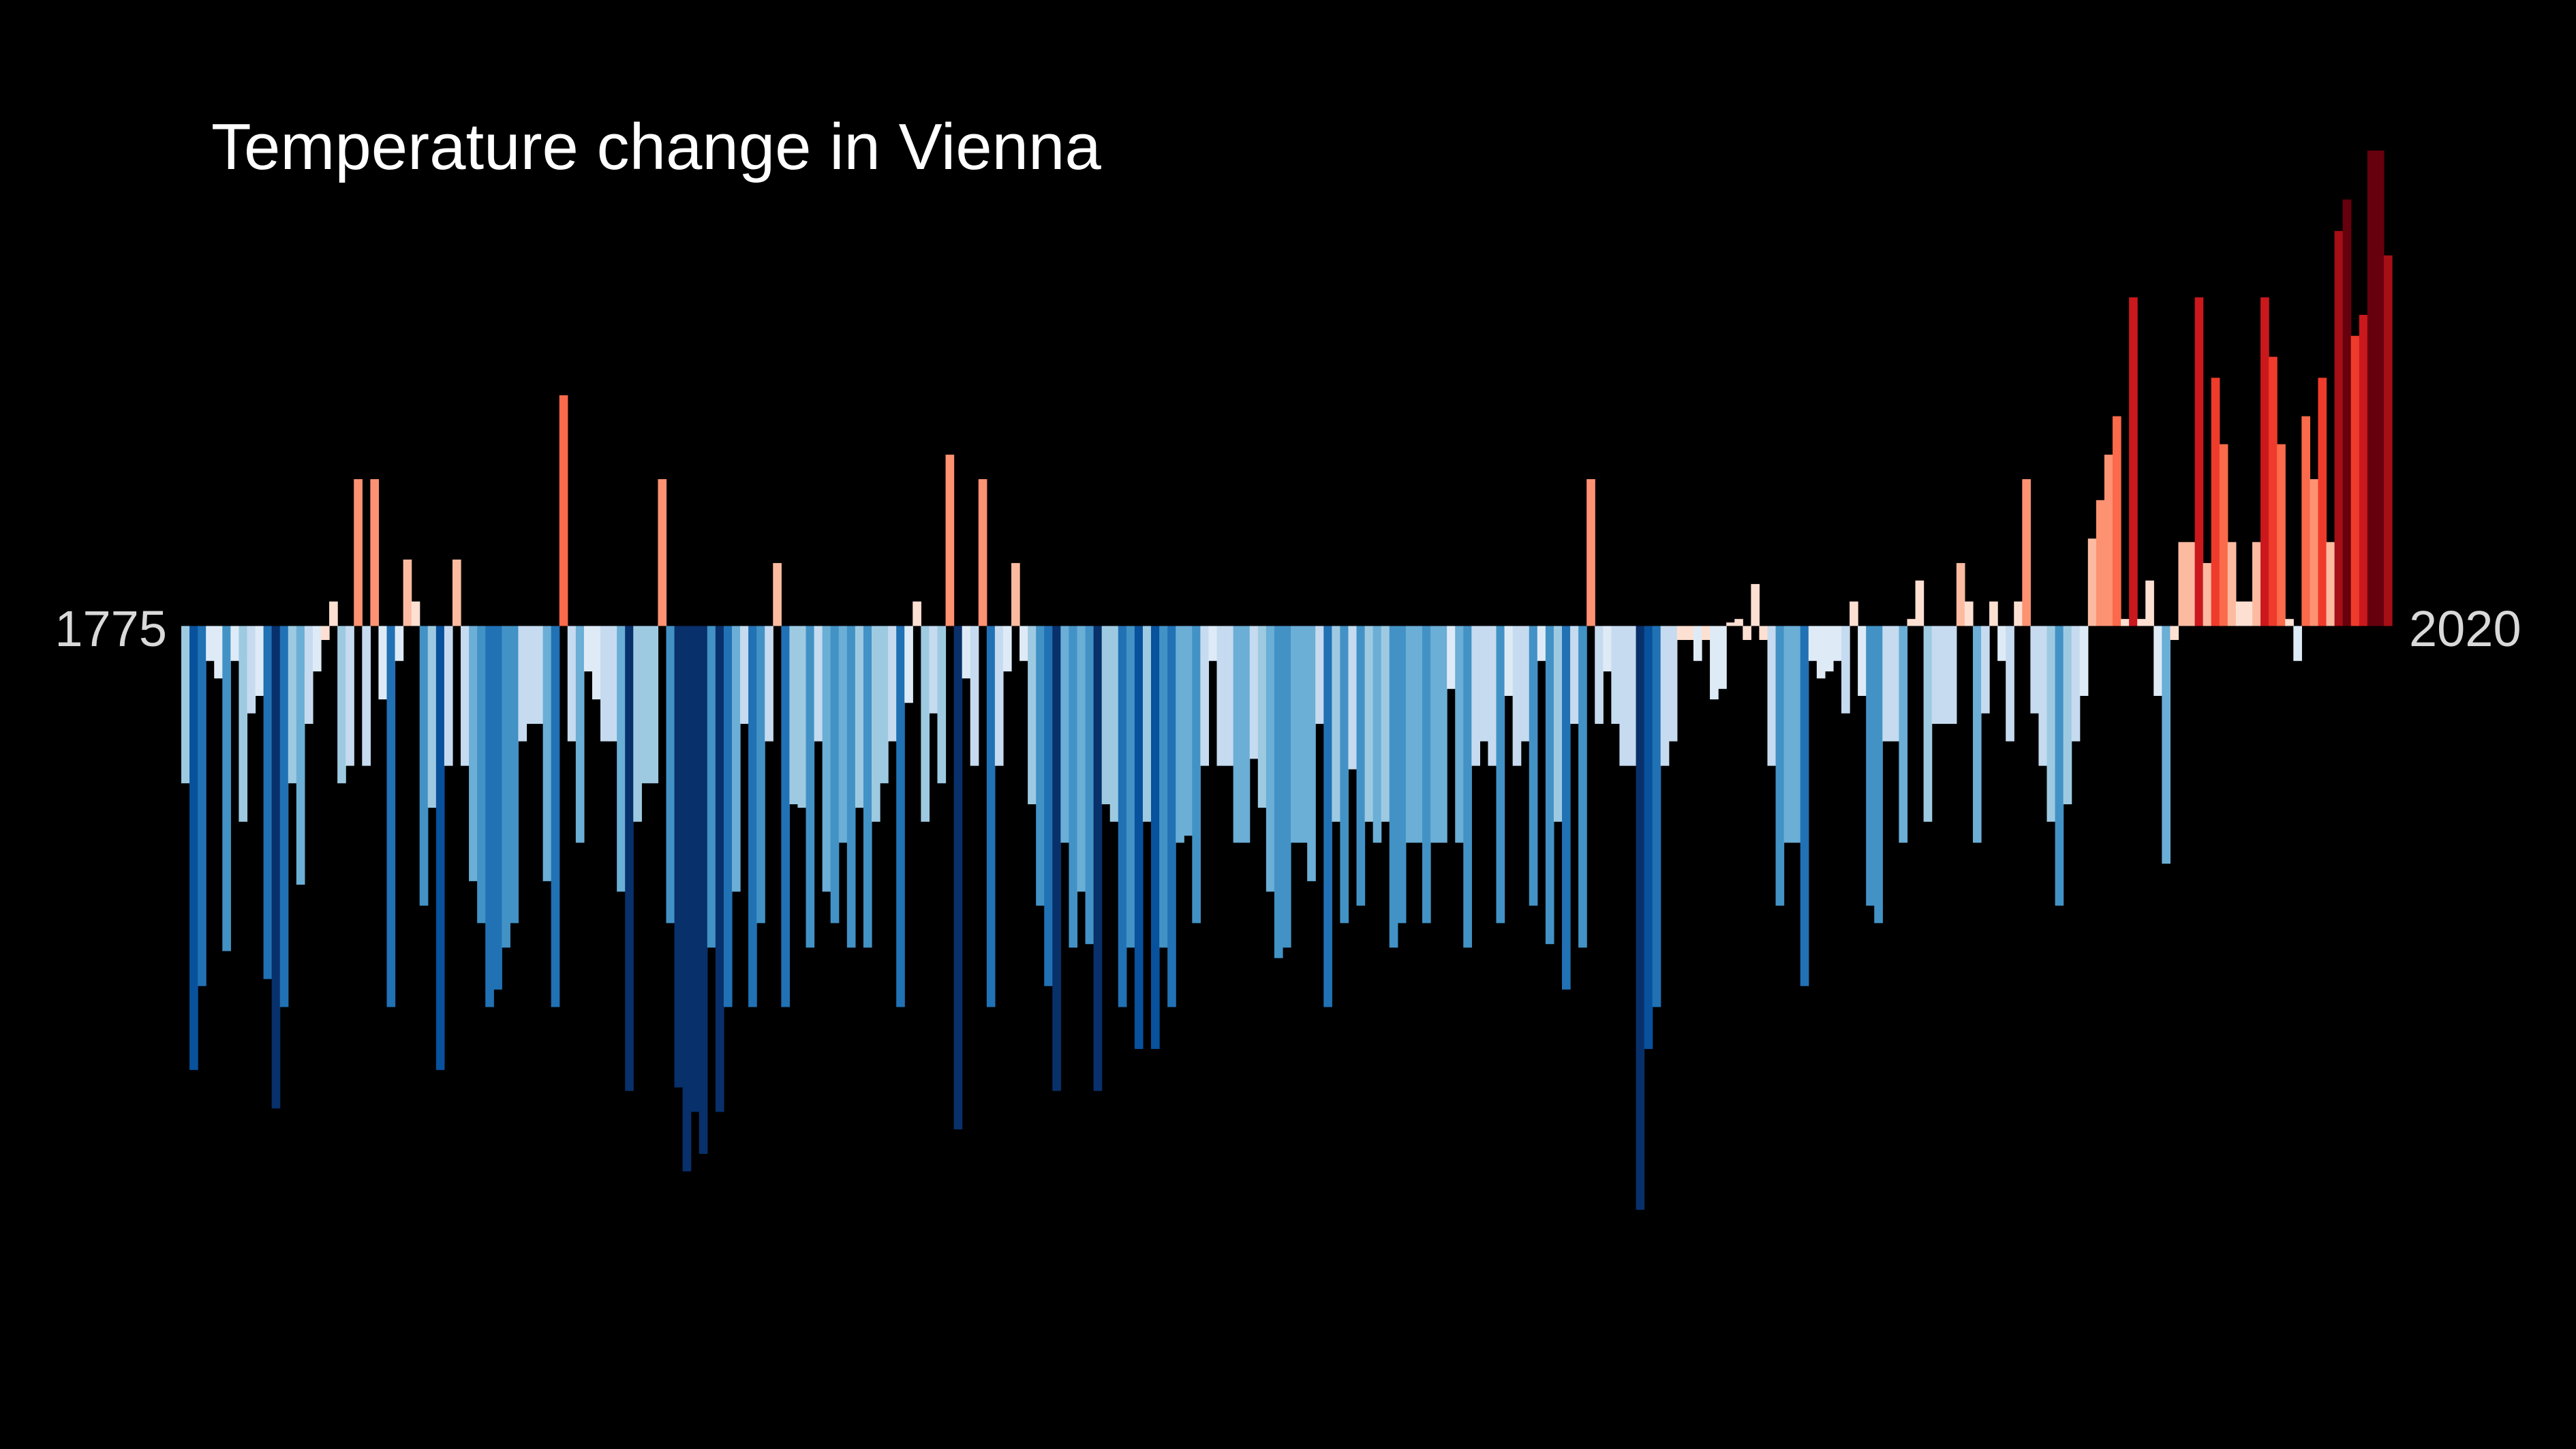  Describe the element at coordinates (2306, 521) in the screenshot. I see `bar-2033` at that location.